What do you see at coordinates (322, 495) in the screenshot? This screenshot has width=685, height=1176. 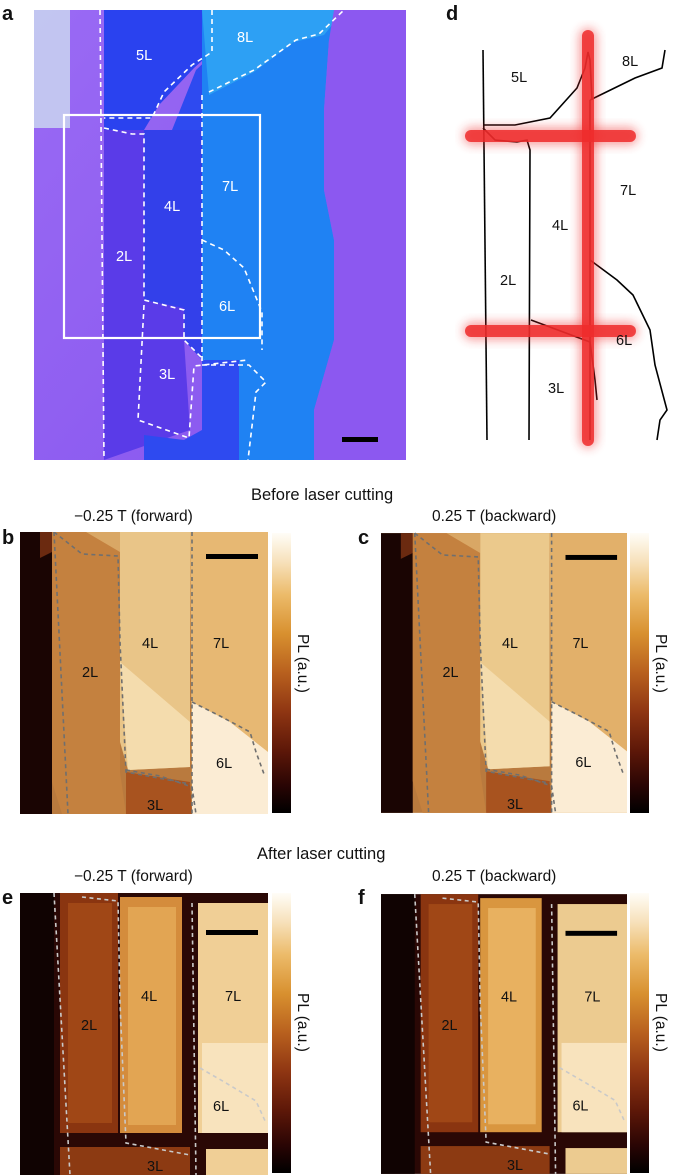 I see `section-before-heading: Before laser cutting` at bounding box center [322, 495].